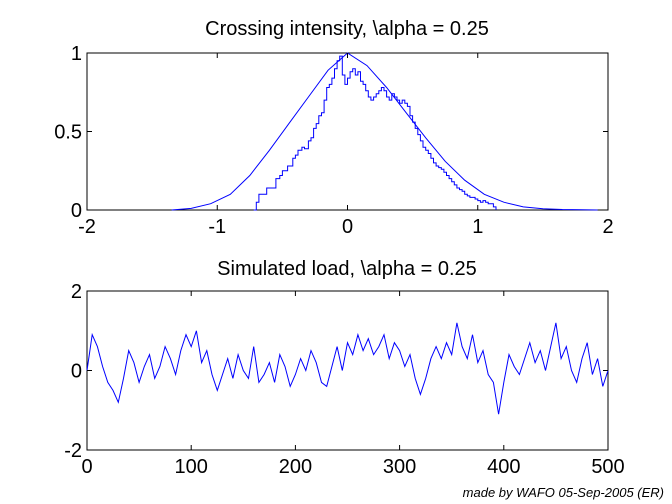 The image size is (672, 504). I want to click on x-tick-label: 200, so click(295, 467).